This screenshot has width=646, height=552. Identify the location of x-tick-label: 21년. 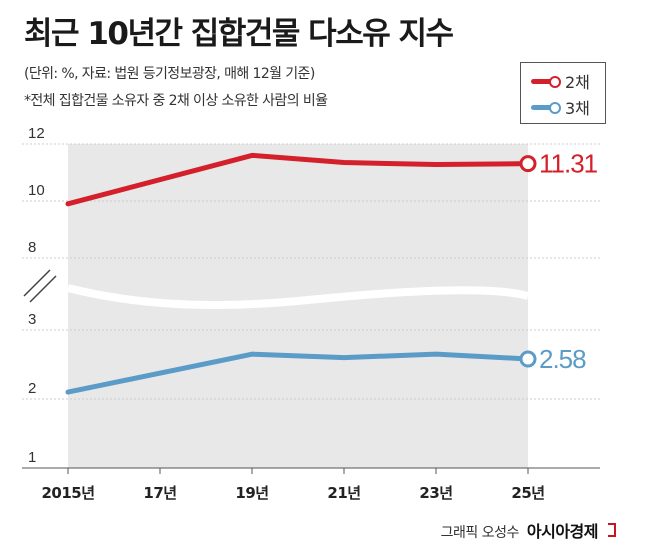
(343, 493).